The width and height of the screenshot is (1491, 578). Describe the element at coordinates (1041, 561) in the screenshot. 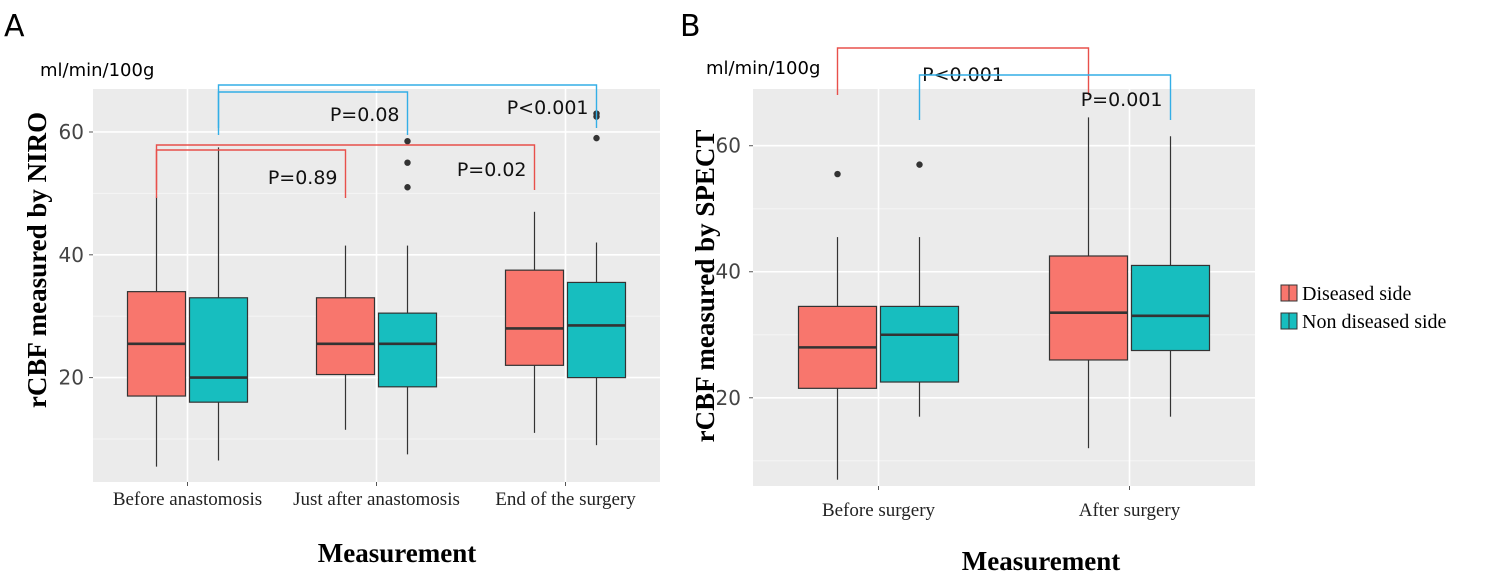

I see `panel-b-x-axis-title: Measurement` at that location.